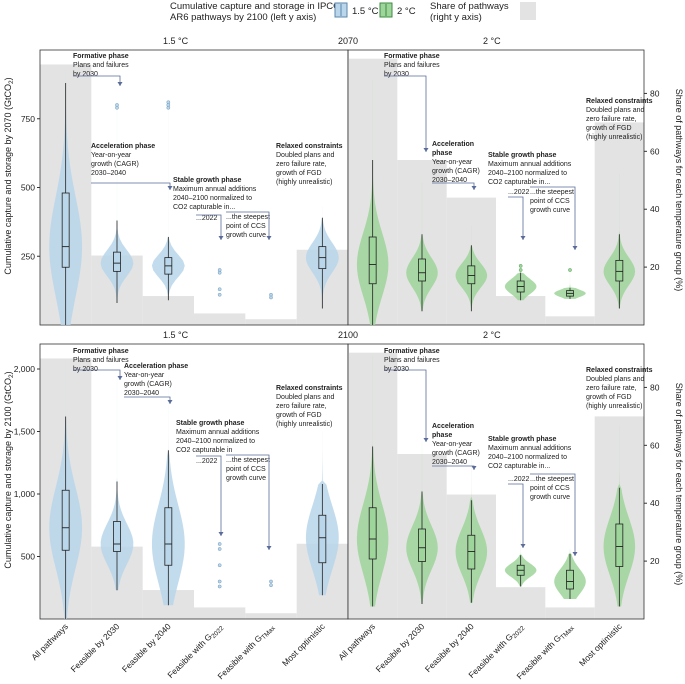 The image size is (685, 684). Describe the element at coordinates (519, 192) in the screenshot. I see `g2022-r1-2: ...2022` at that location.